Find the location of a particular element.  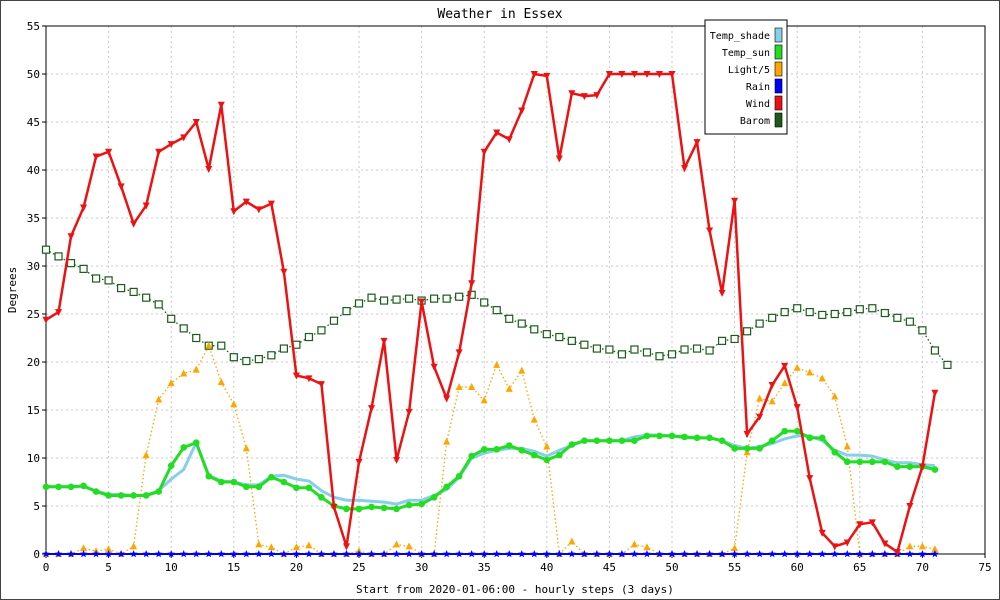

legend-label: Temp_shade is located at coordinates (740, 36).